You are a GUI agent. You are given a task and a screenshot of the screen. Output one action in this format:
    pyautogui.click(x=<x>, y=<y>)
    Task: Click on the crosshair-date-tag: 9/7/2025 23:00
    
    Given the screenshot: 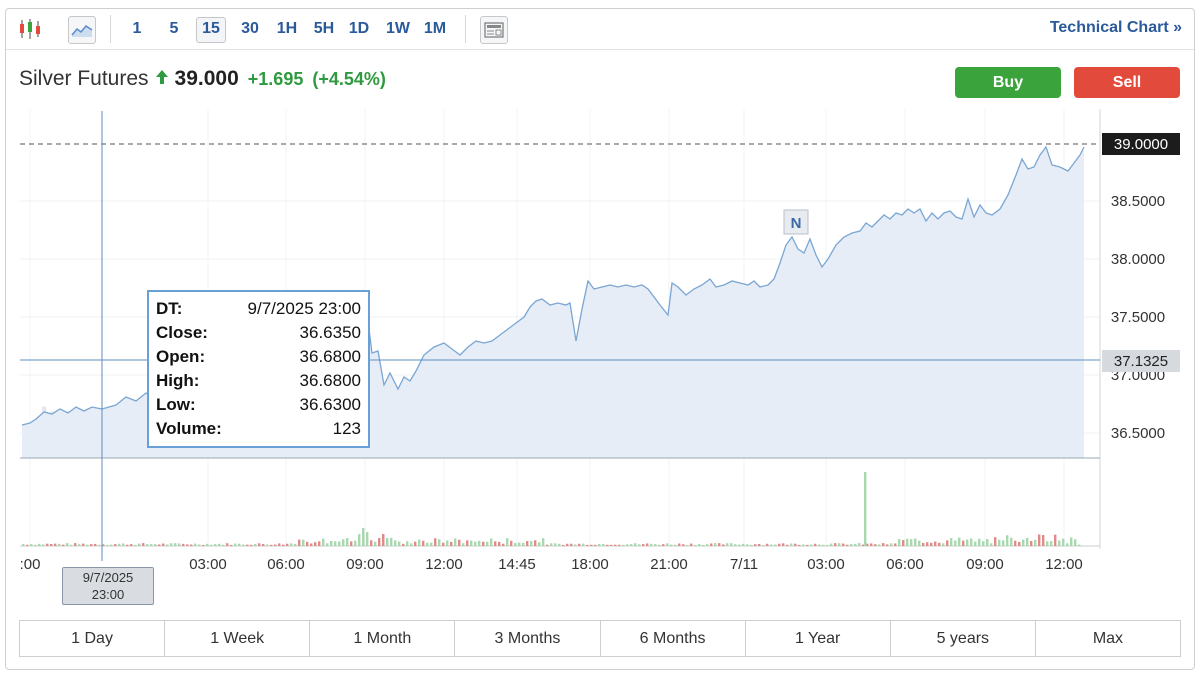 What is the action you would take?
    pyautogui.click(x=108, y=586)
    